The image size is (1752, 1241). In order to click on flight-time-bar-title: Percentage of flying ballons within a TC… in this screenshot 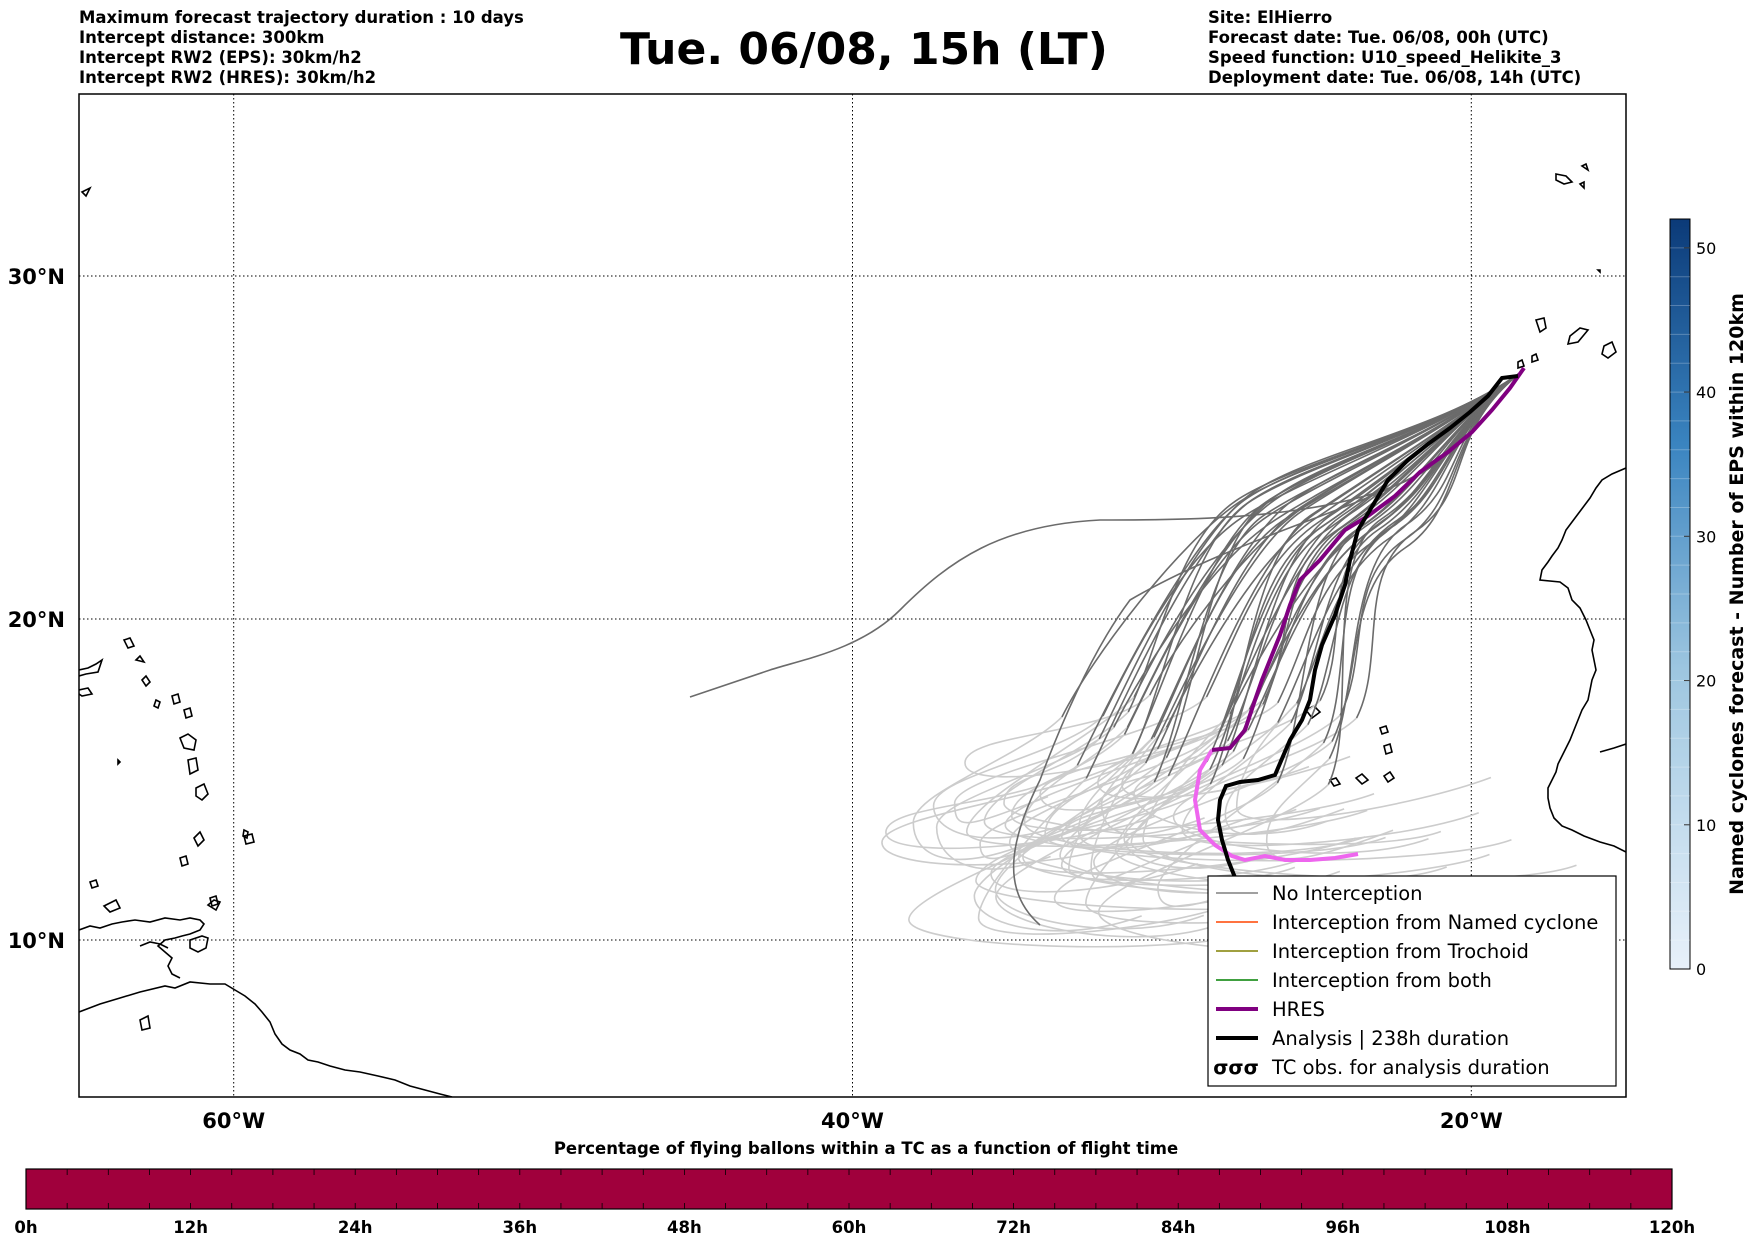, I will do `click(866, 1148)`.